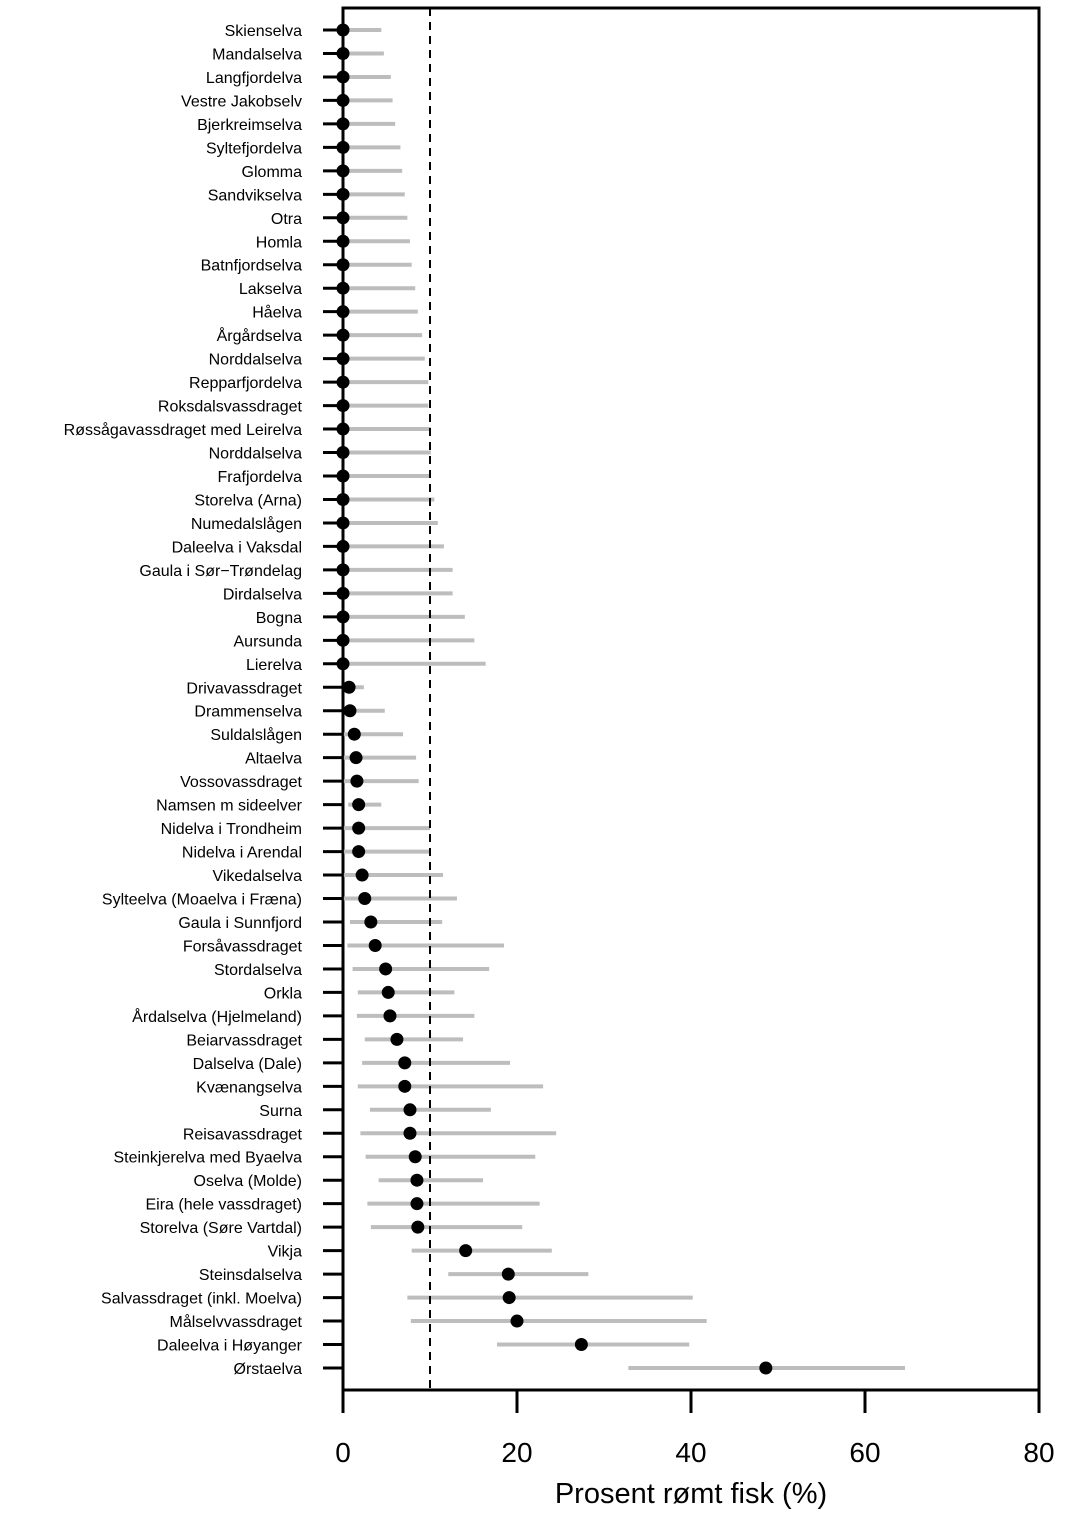  Describe the element at coordinates (306, 195) in the screenshot. I see `chart-row: Sandvikselva` at that location.